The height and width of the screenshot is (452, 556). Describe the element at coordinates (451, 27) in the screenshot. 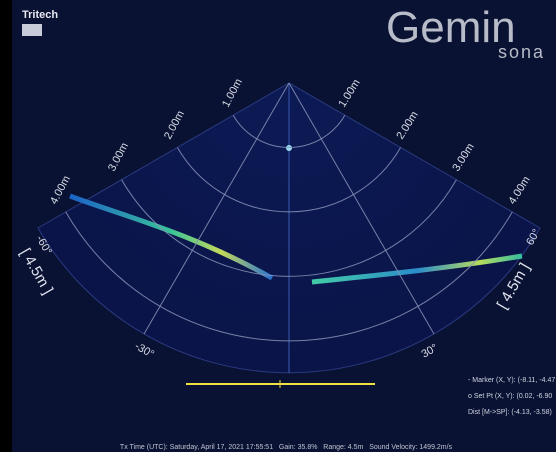

I see `product-name: Gemin` at that location.